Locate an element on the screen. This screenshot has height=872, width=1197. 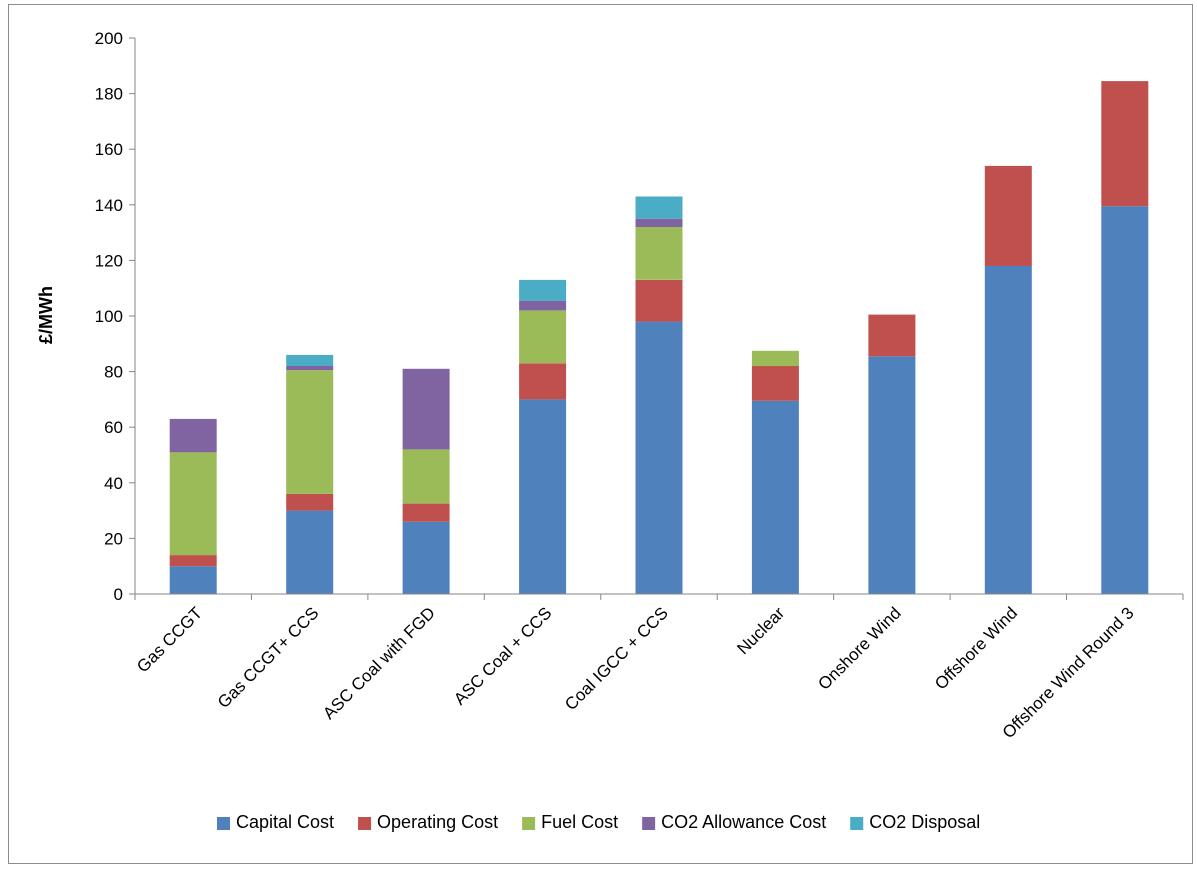
bar-segment-coal-igcc-ccs-capital-cost is located at coordinates (659, 457).